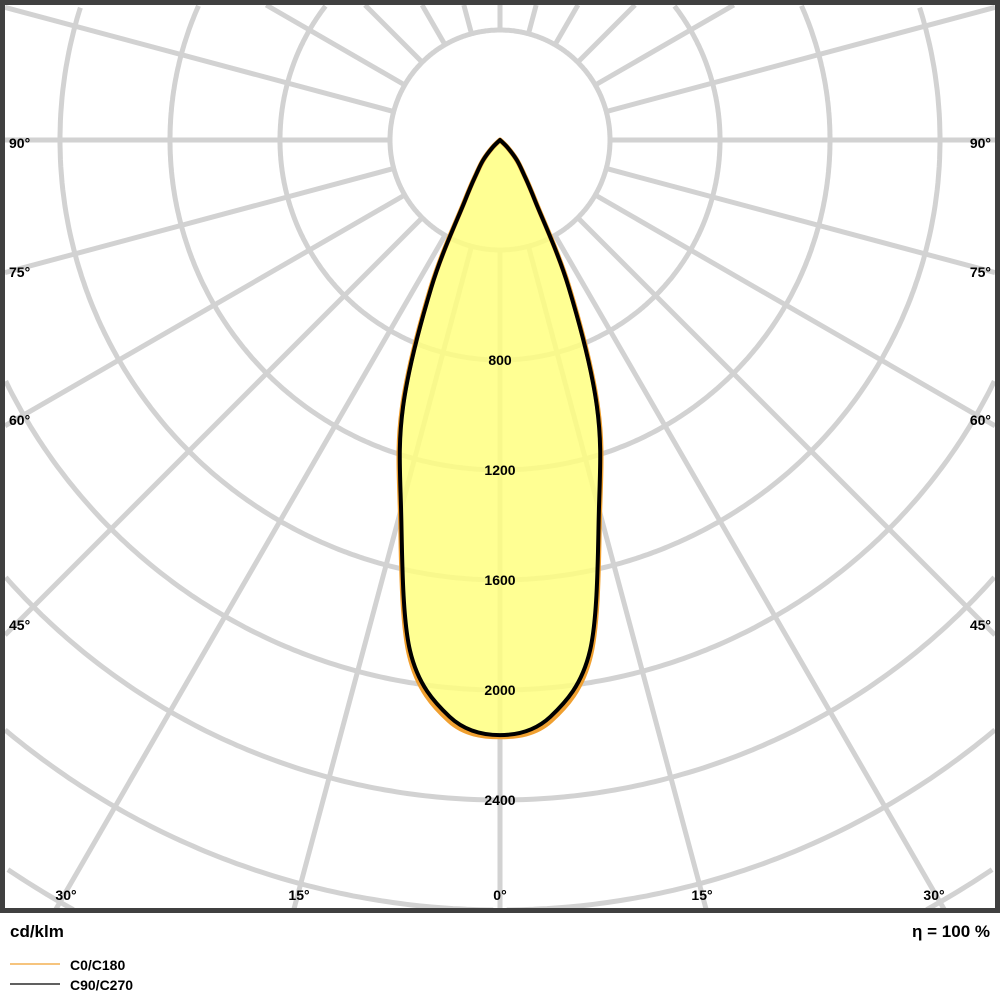 This screenshot has width=1000, height=1000. I want to click on angle-label-bottom-30-right: 30°, so click(933, 895).